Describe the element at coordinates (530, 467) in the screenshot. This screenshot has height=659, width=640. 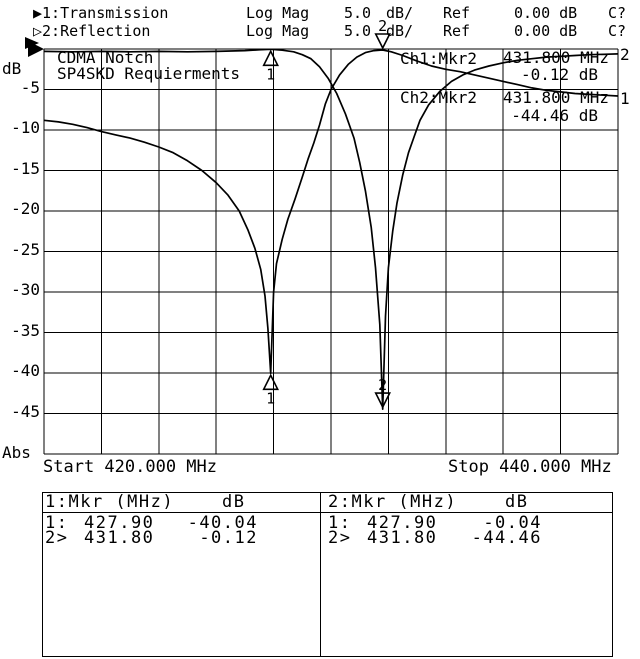
I see `stop-frequency-label: Stop 440.000 MHz` at that location.